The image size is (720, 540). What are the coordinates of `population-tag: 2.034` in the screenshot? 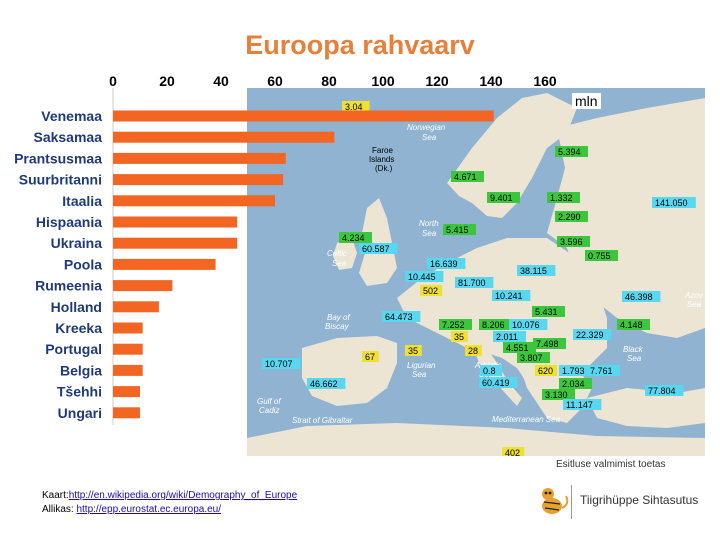 It's located at (573, 384).